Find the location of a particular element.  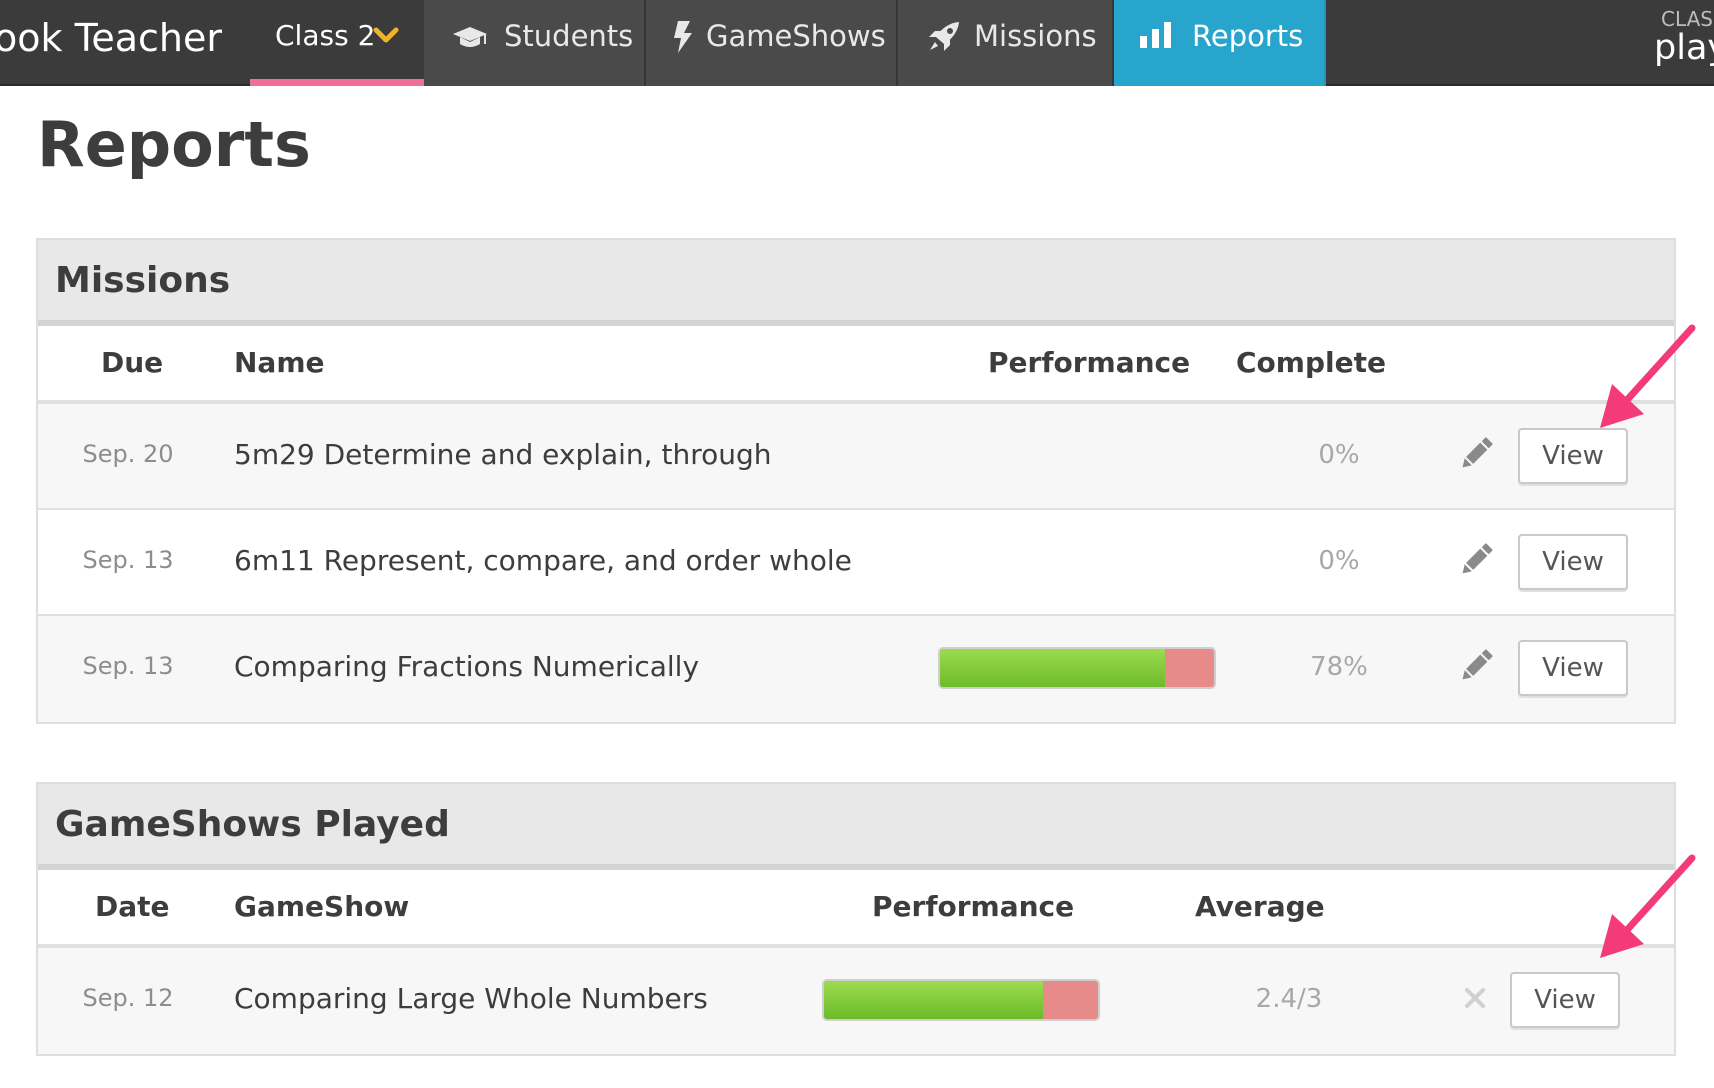

column-complete: Complete is located at coordinates (1311, 362).